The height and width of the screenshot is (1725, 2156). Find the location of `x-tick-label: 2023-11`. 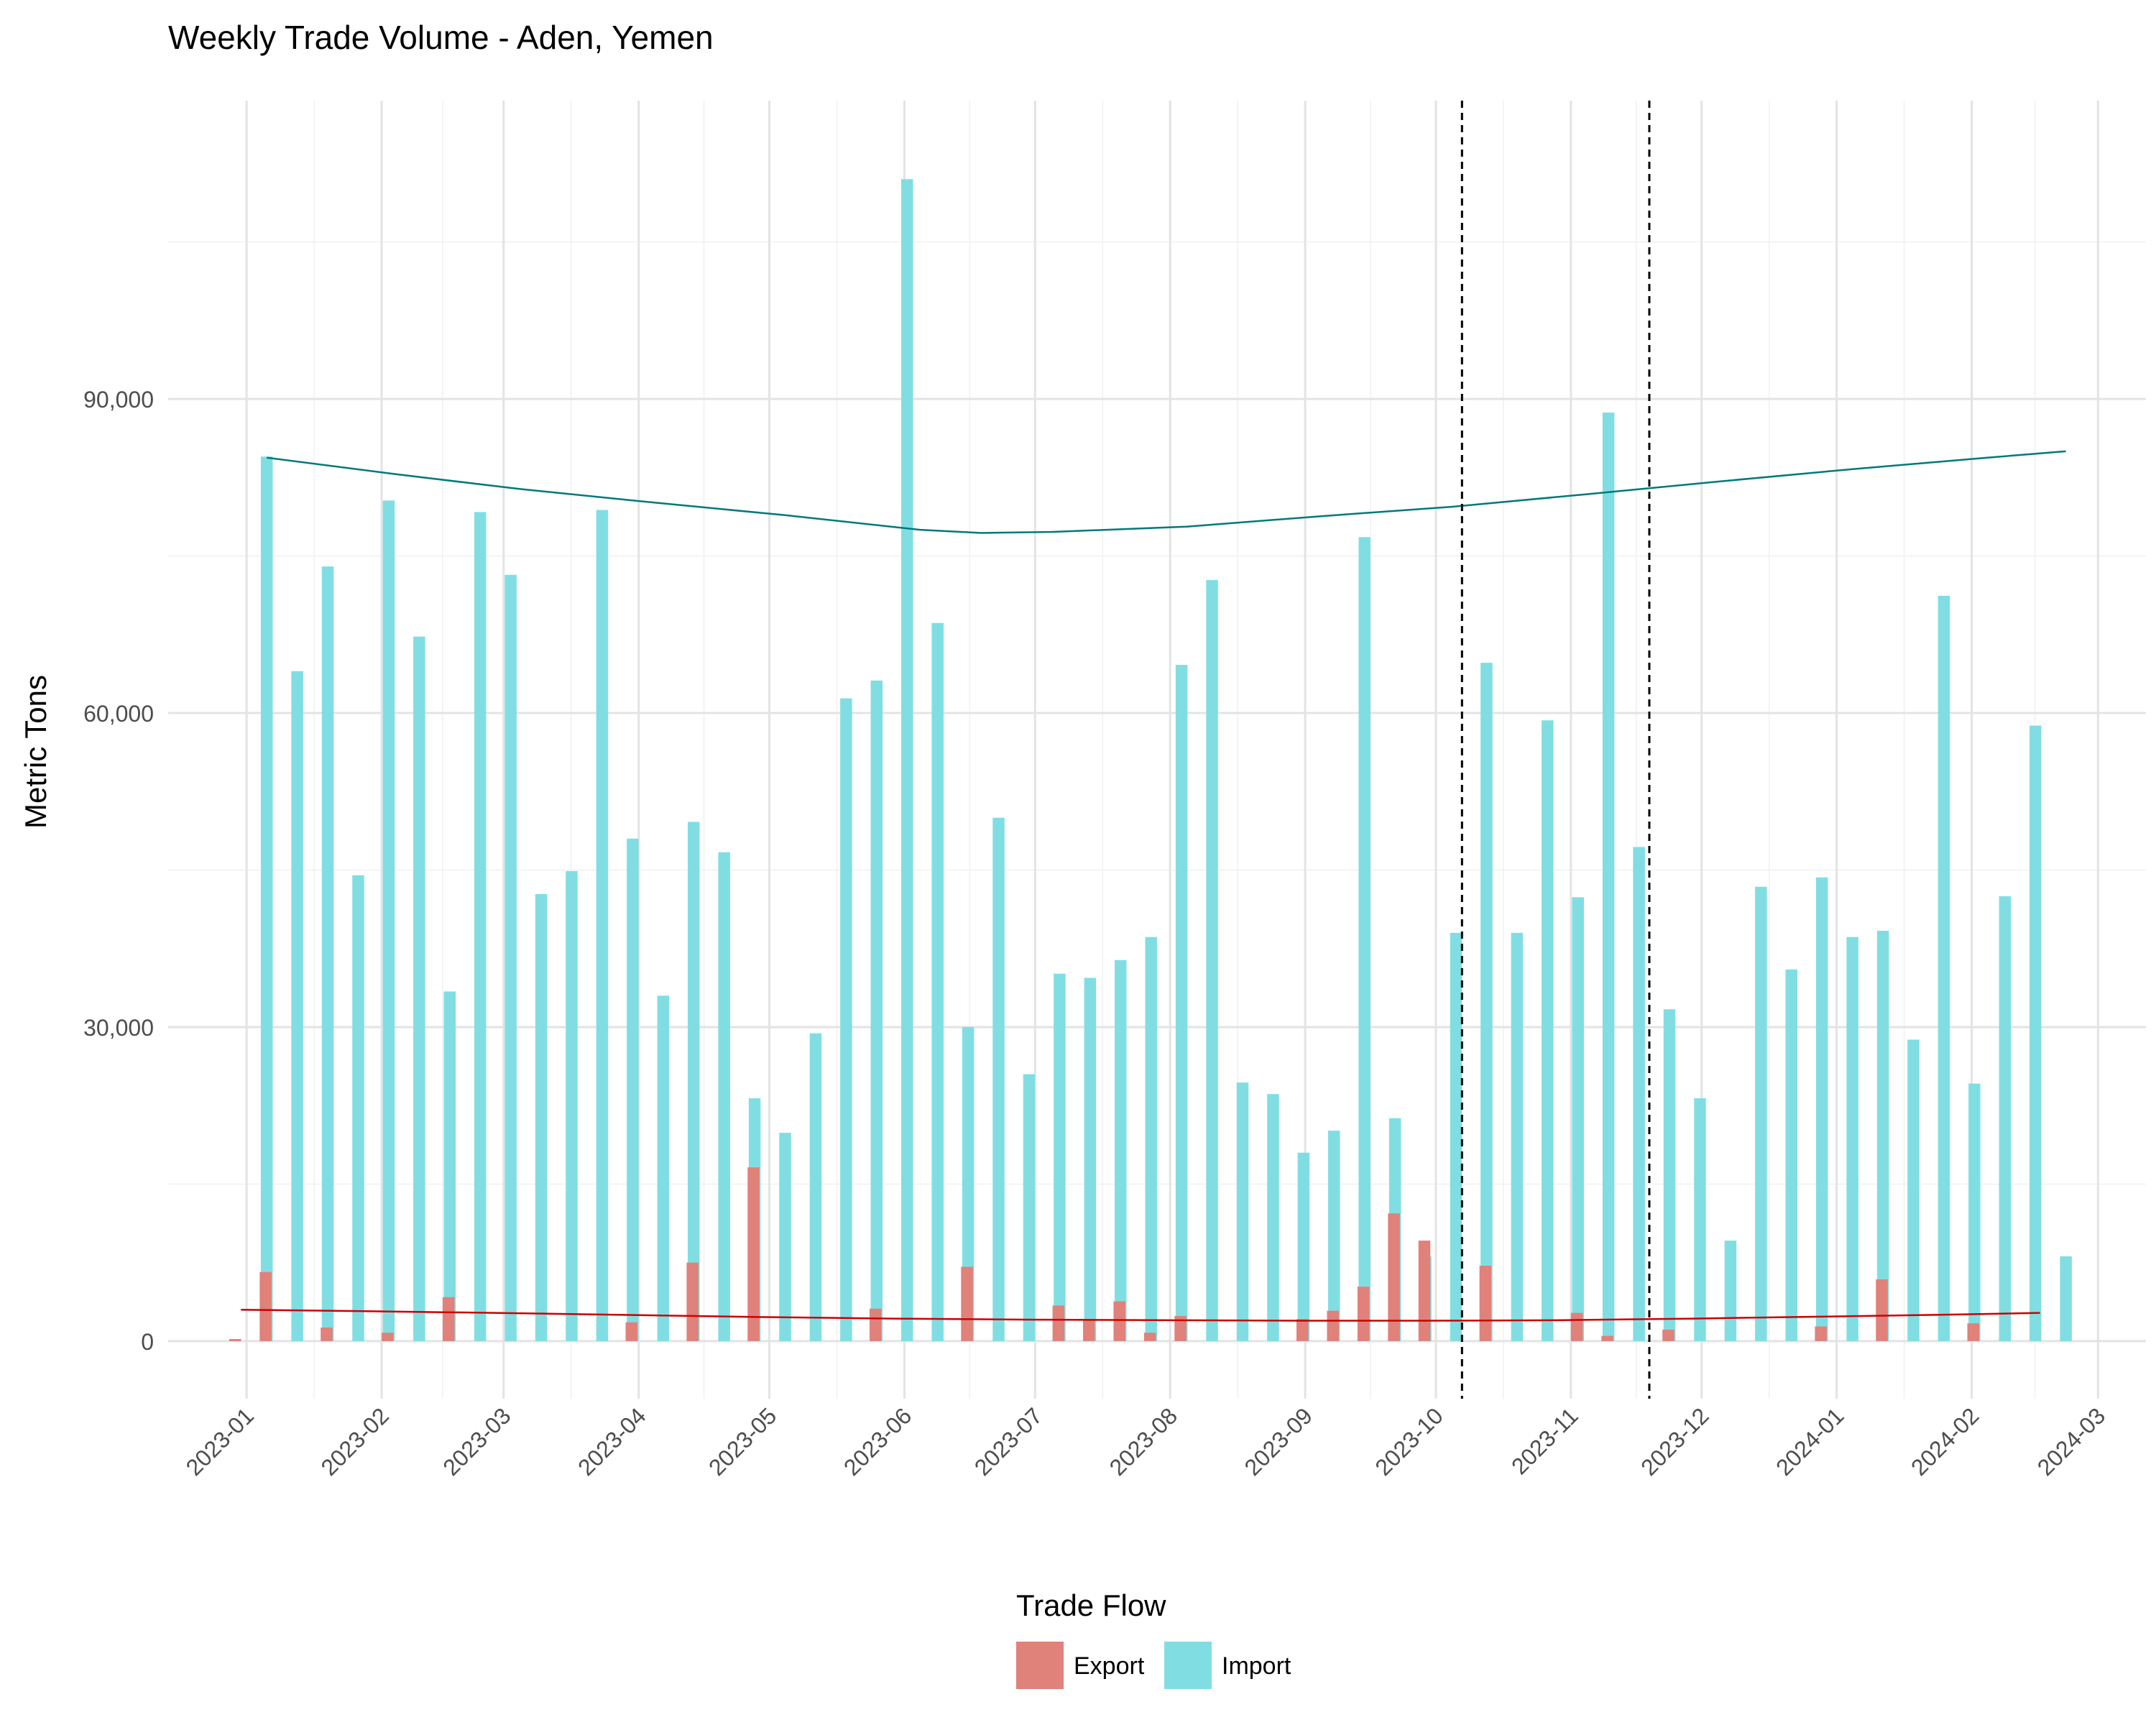

x-tick-label: 2023-11 is located at coordinates (1545, 1440).